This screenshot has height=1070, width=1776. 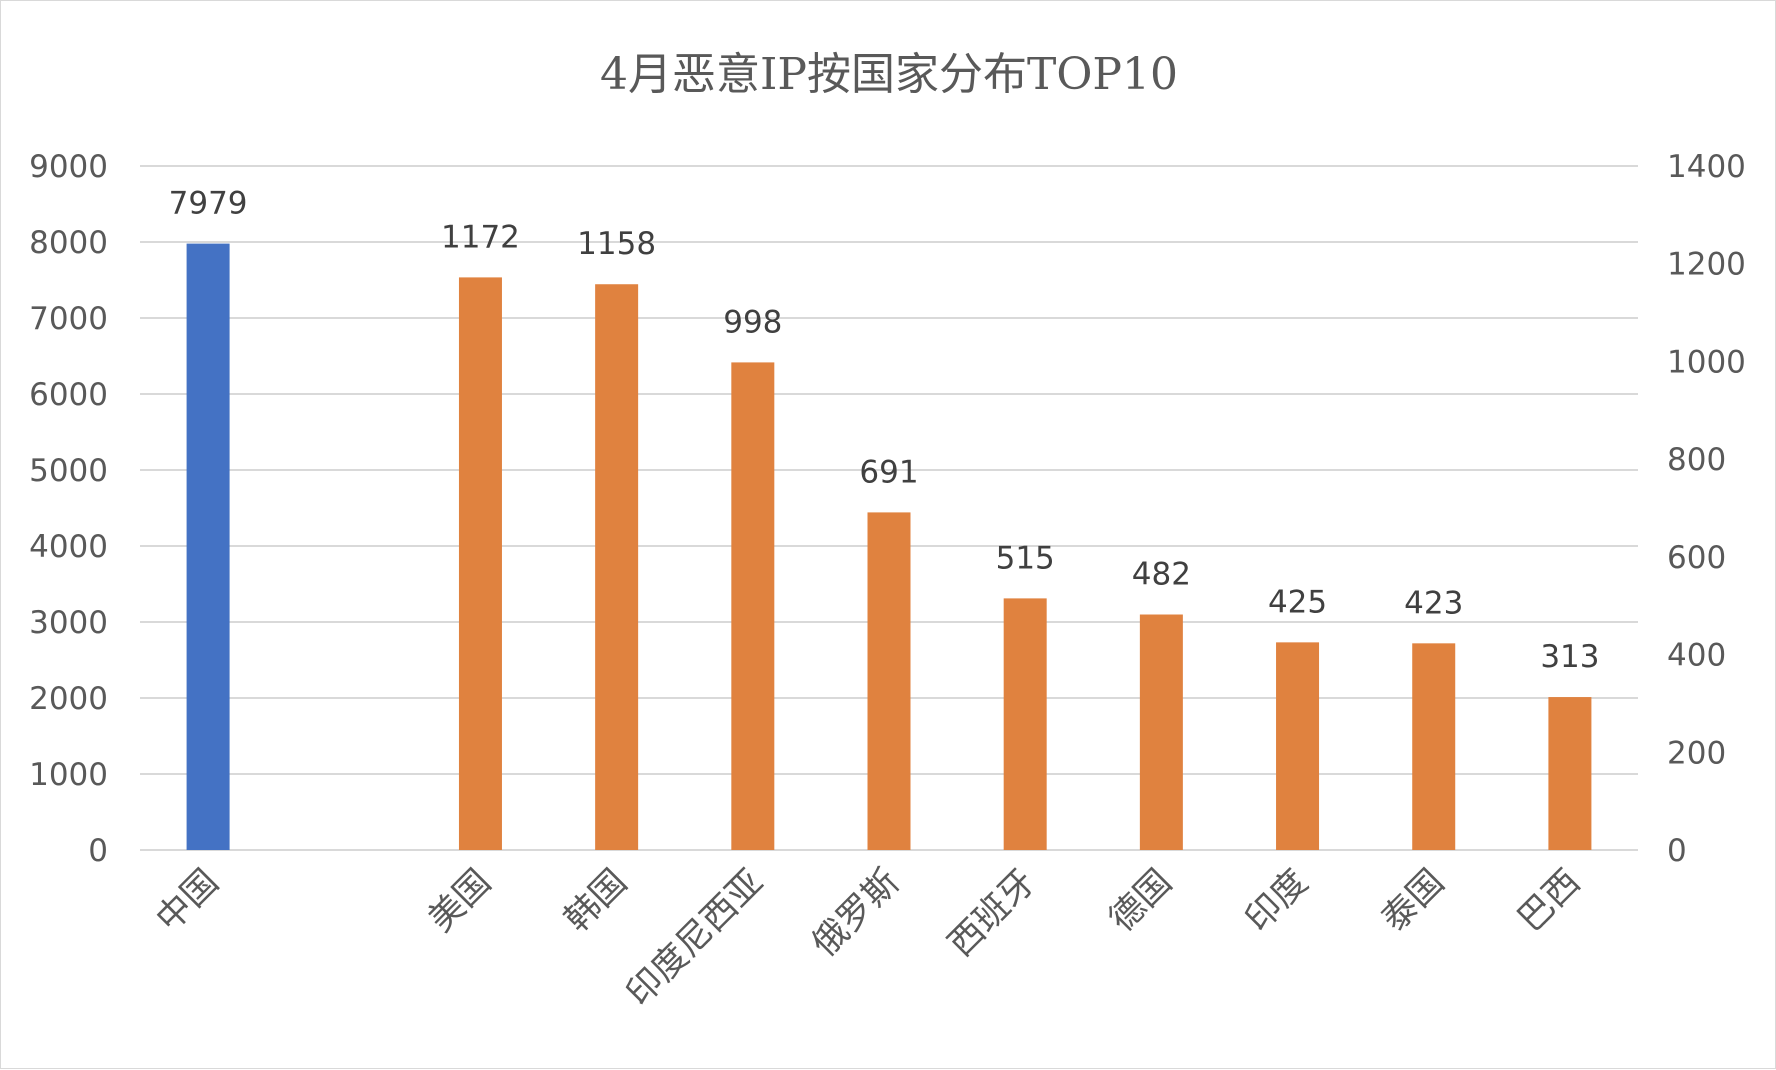 I want to click on left-axis-tick-label: 5000, so click(x=68, y=471).